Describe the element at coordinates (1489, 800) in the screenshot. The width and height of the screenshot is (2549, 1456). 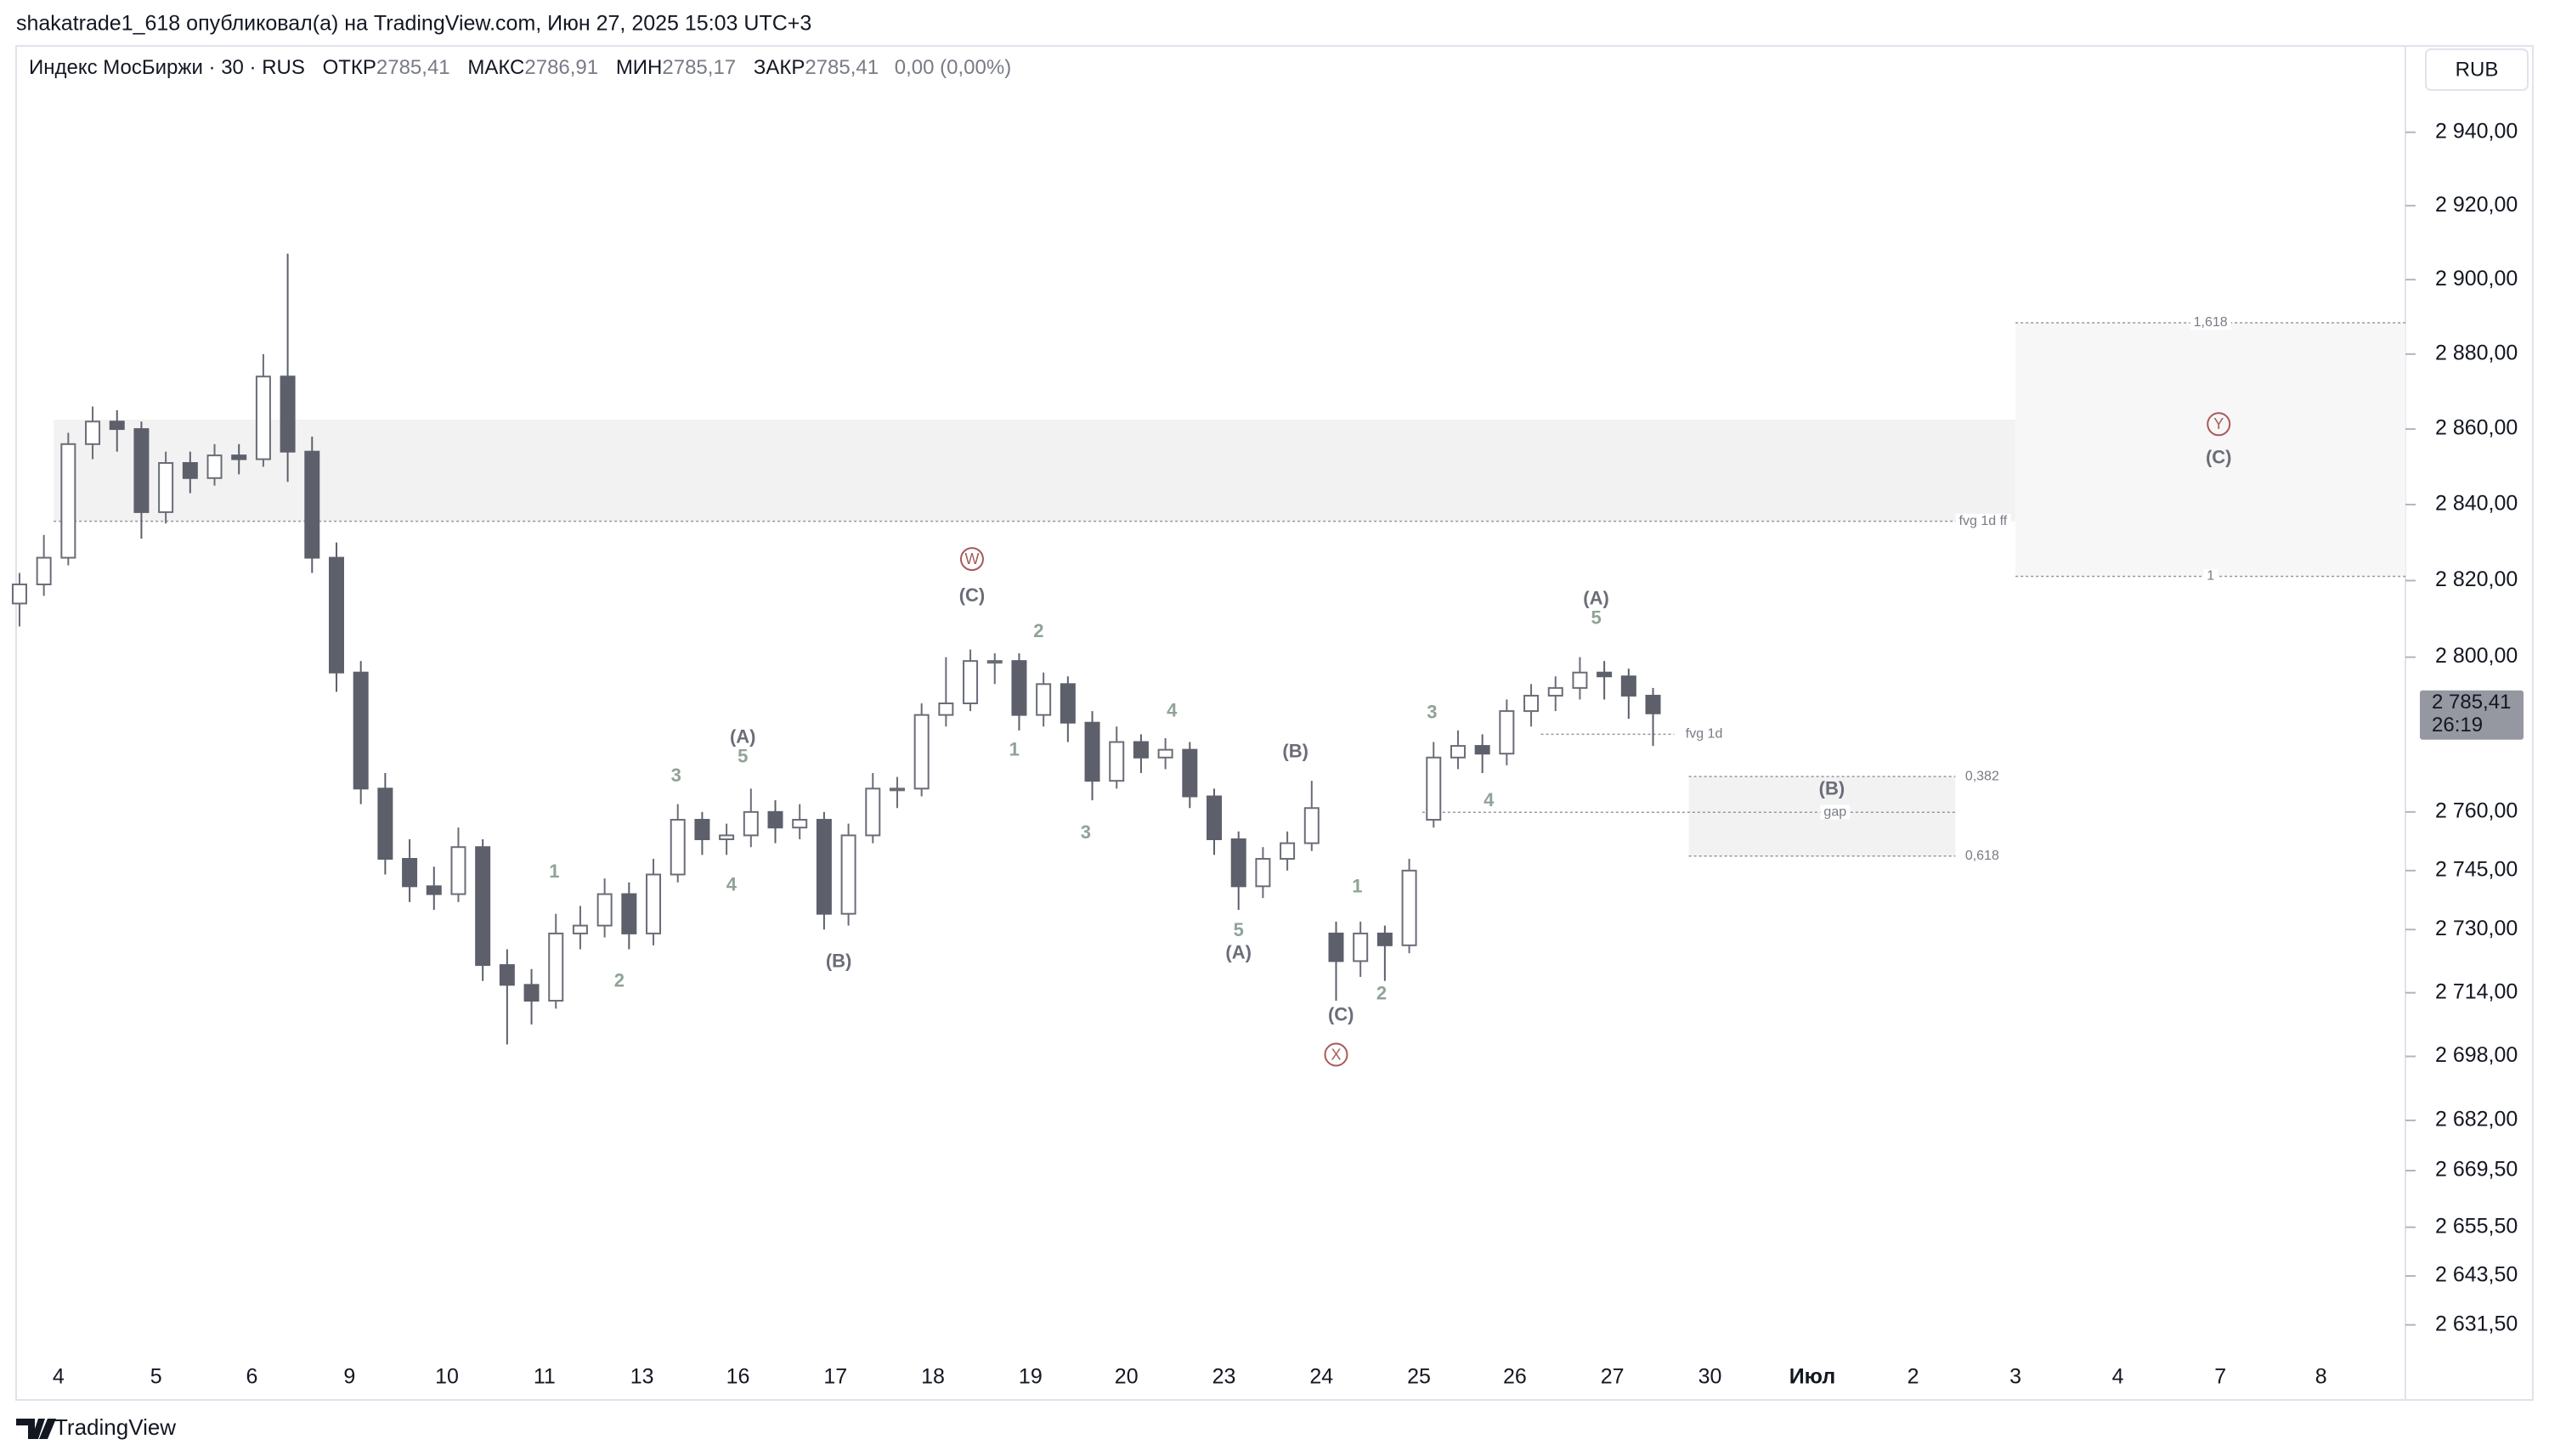
I see `wave-label: 4` at that location.